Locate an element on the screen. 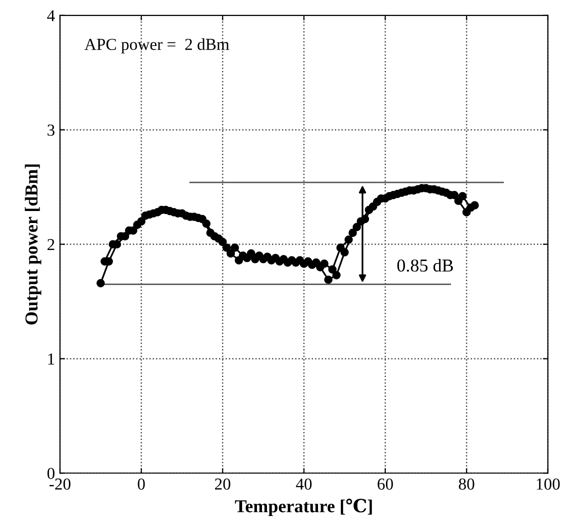 The height and width of the screenshot is (531, 566). x-tick-label: 80 is located at coordinates (466, 484).